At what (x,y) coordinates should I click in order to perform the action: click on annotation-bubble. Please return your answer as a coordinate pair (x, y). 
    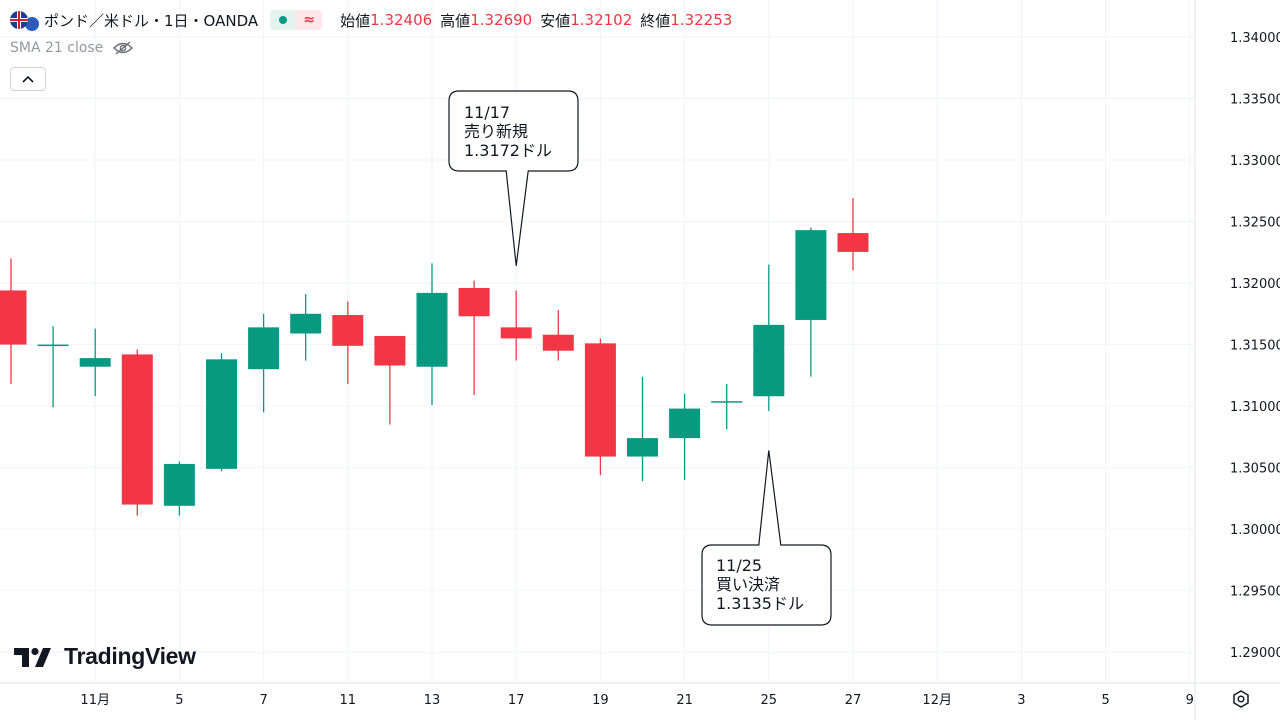
    Looking at the image, I should click on (766, 538).